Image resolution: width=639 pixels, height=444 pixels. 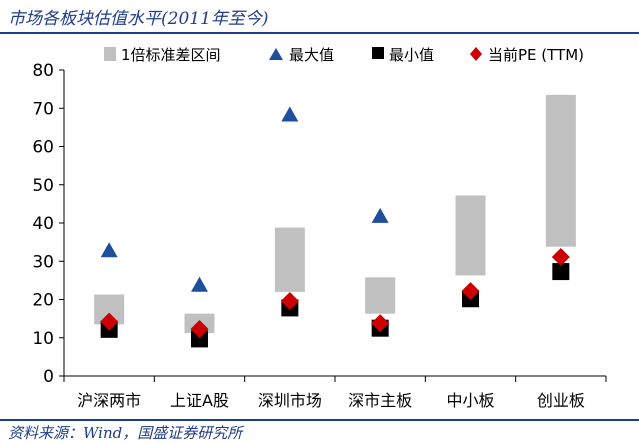 What do you see at coordinates (536, 55) in the screenshot?
I see `legend-label-current: 当前PE (TTM)` at bounding box center [536, 55].